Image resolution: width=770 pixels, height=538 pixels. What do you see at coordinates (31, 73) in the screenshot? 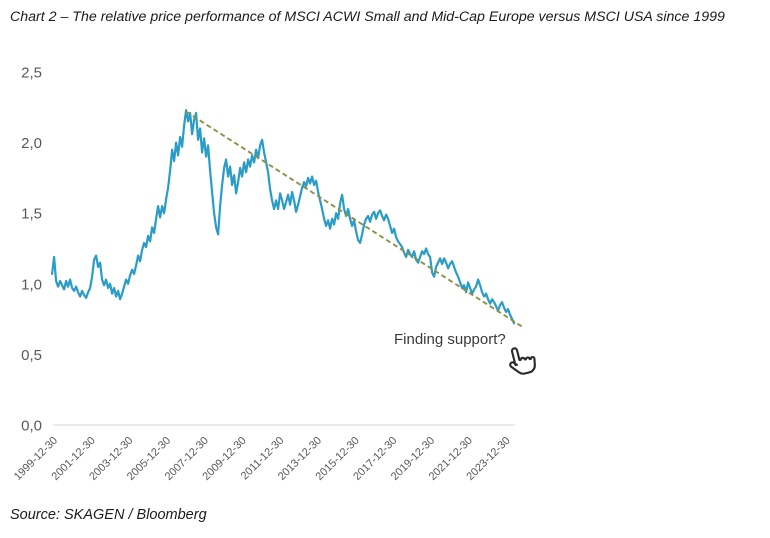
I see `y-axis-tick-label: 2,5` at bounding box center [31, 73].